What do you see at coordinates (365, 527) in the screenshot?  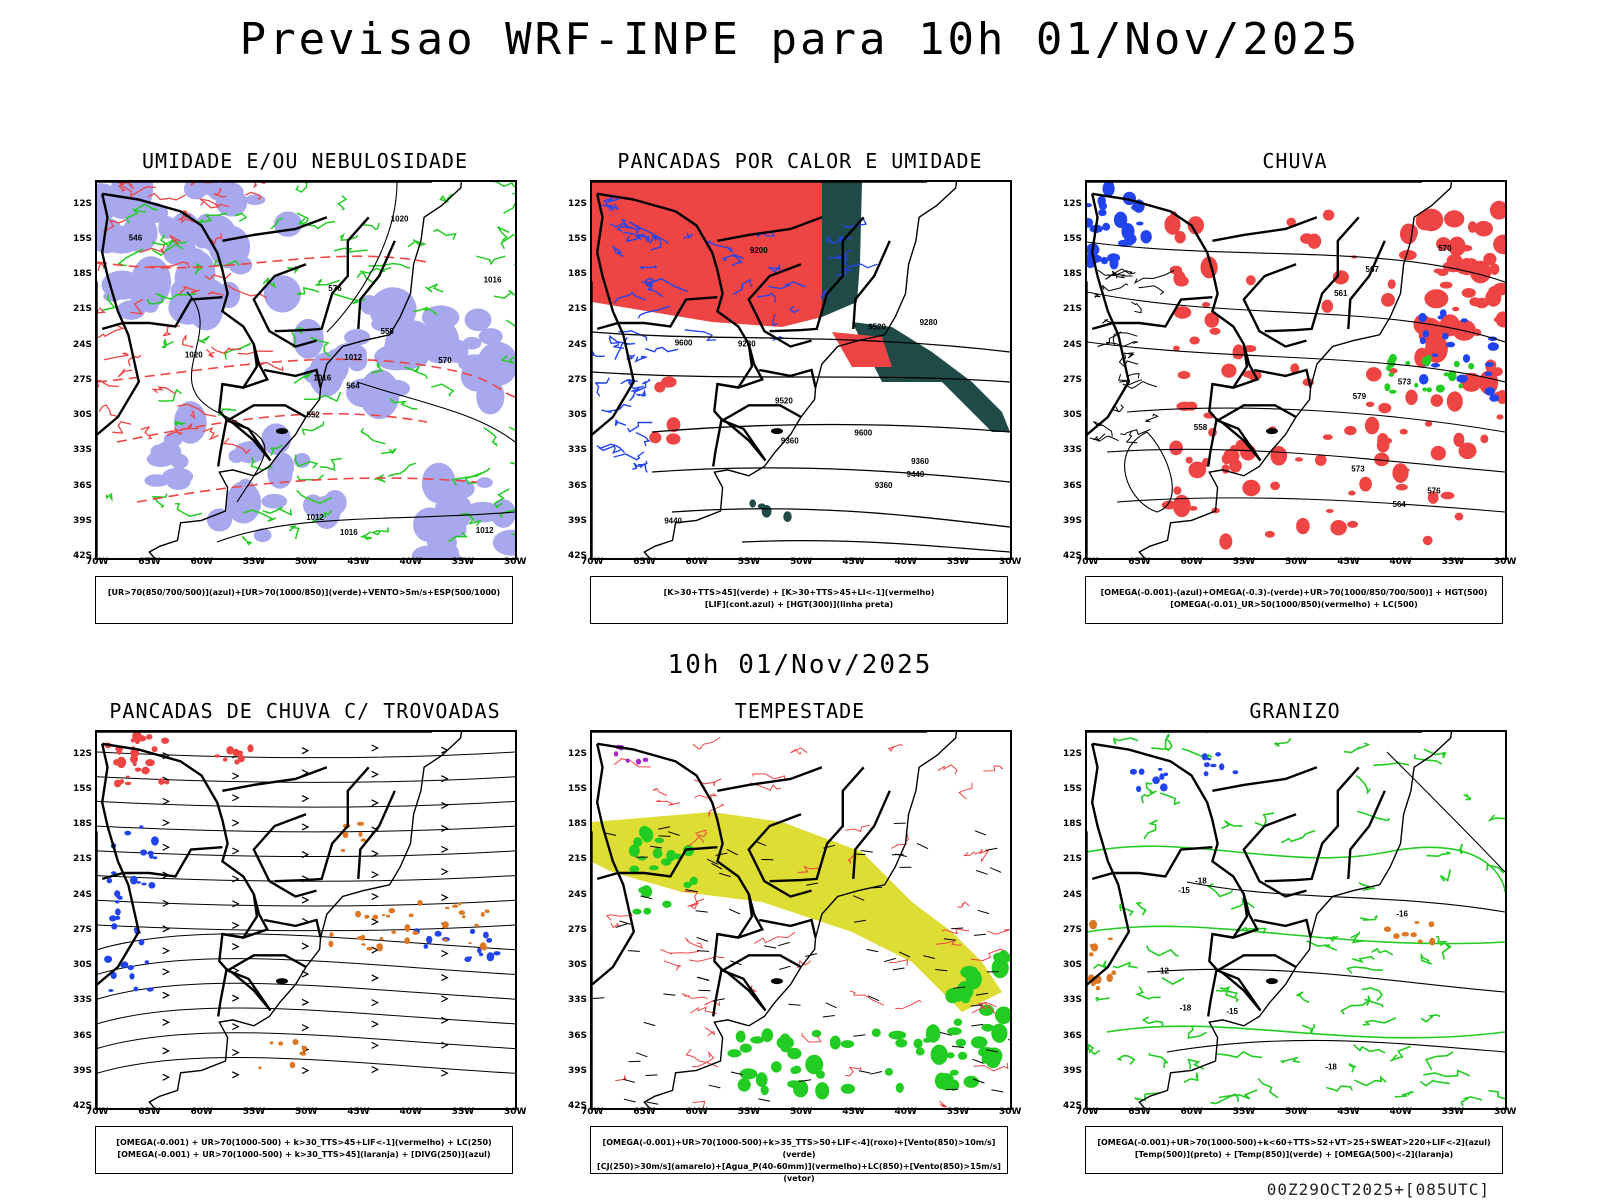 I see `pressure-contour` at bounding box center [365, 527].